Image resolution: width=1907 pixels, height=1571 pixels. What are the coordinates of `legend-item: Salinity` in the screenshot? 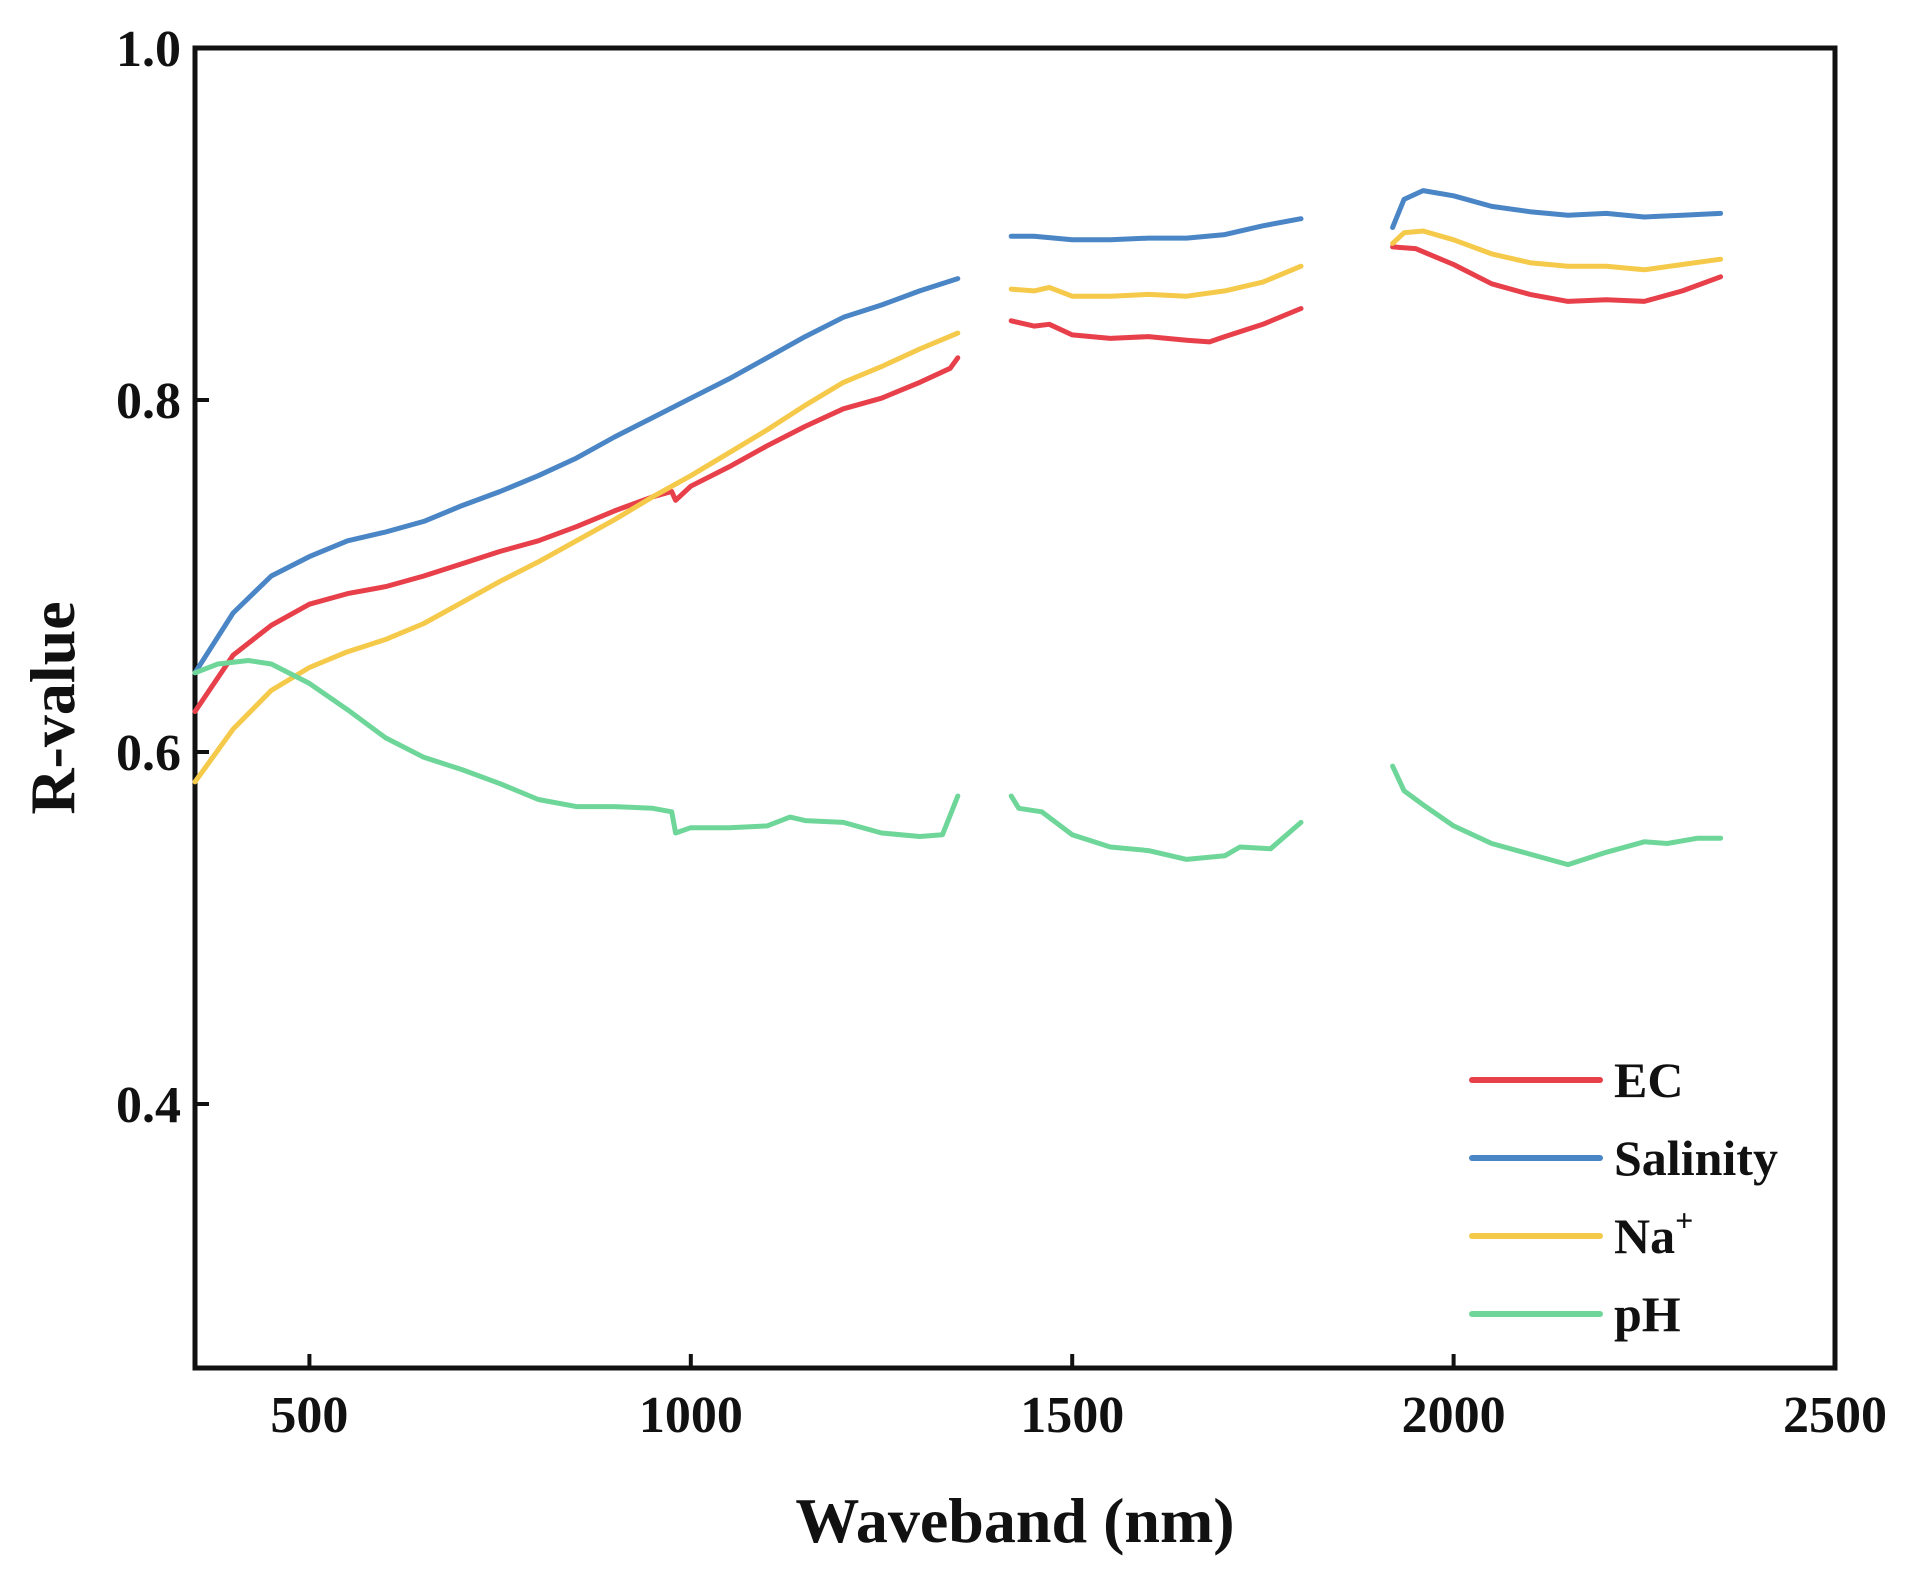 It's located at (1623, 1158).